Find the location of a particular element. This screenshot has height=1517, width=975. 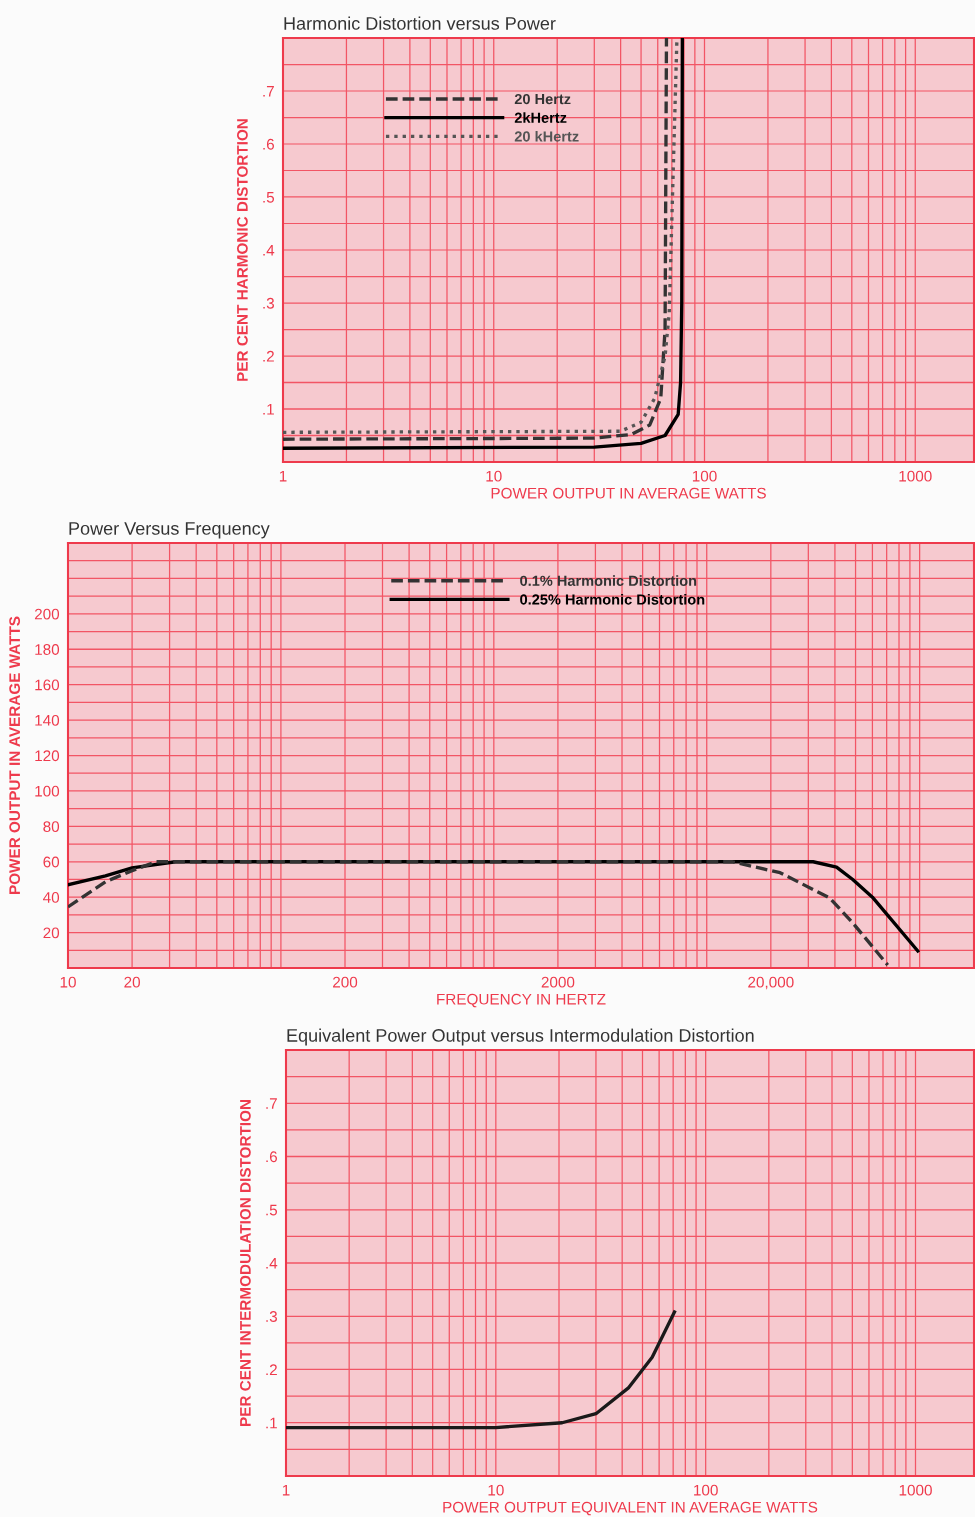

x-tick-label: 200 is located at coordinates (345, 982).